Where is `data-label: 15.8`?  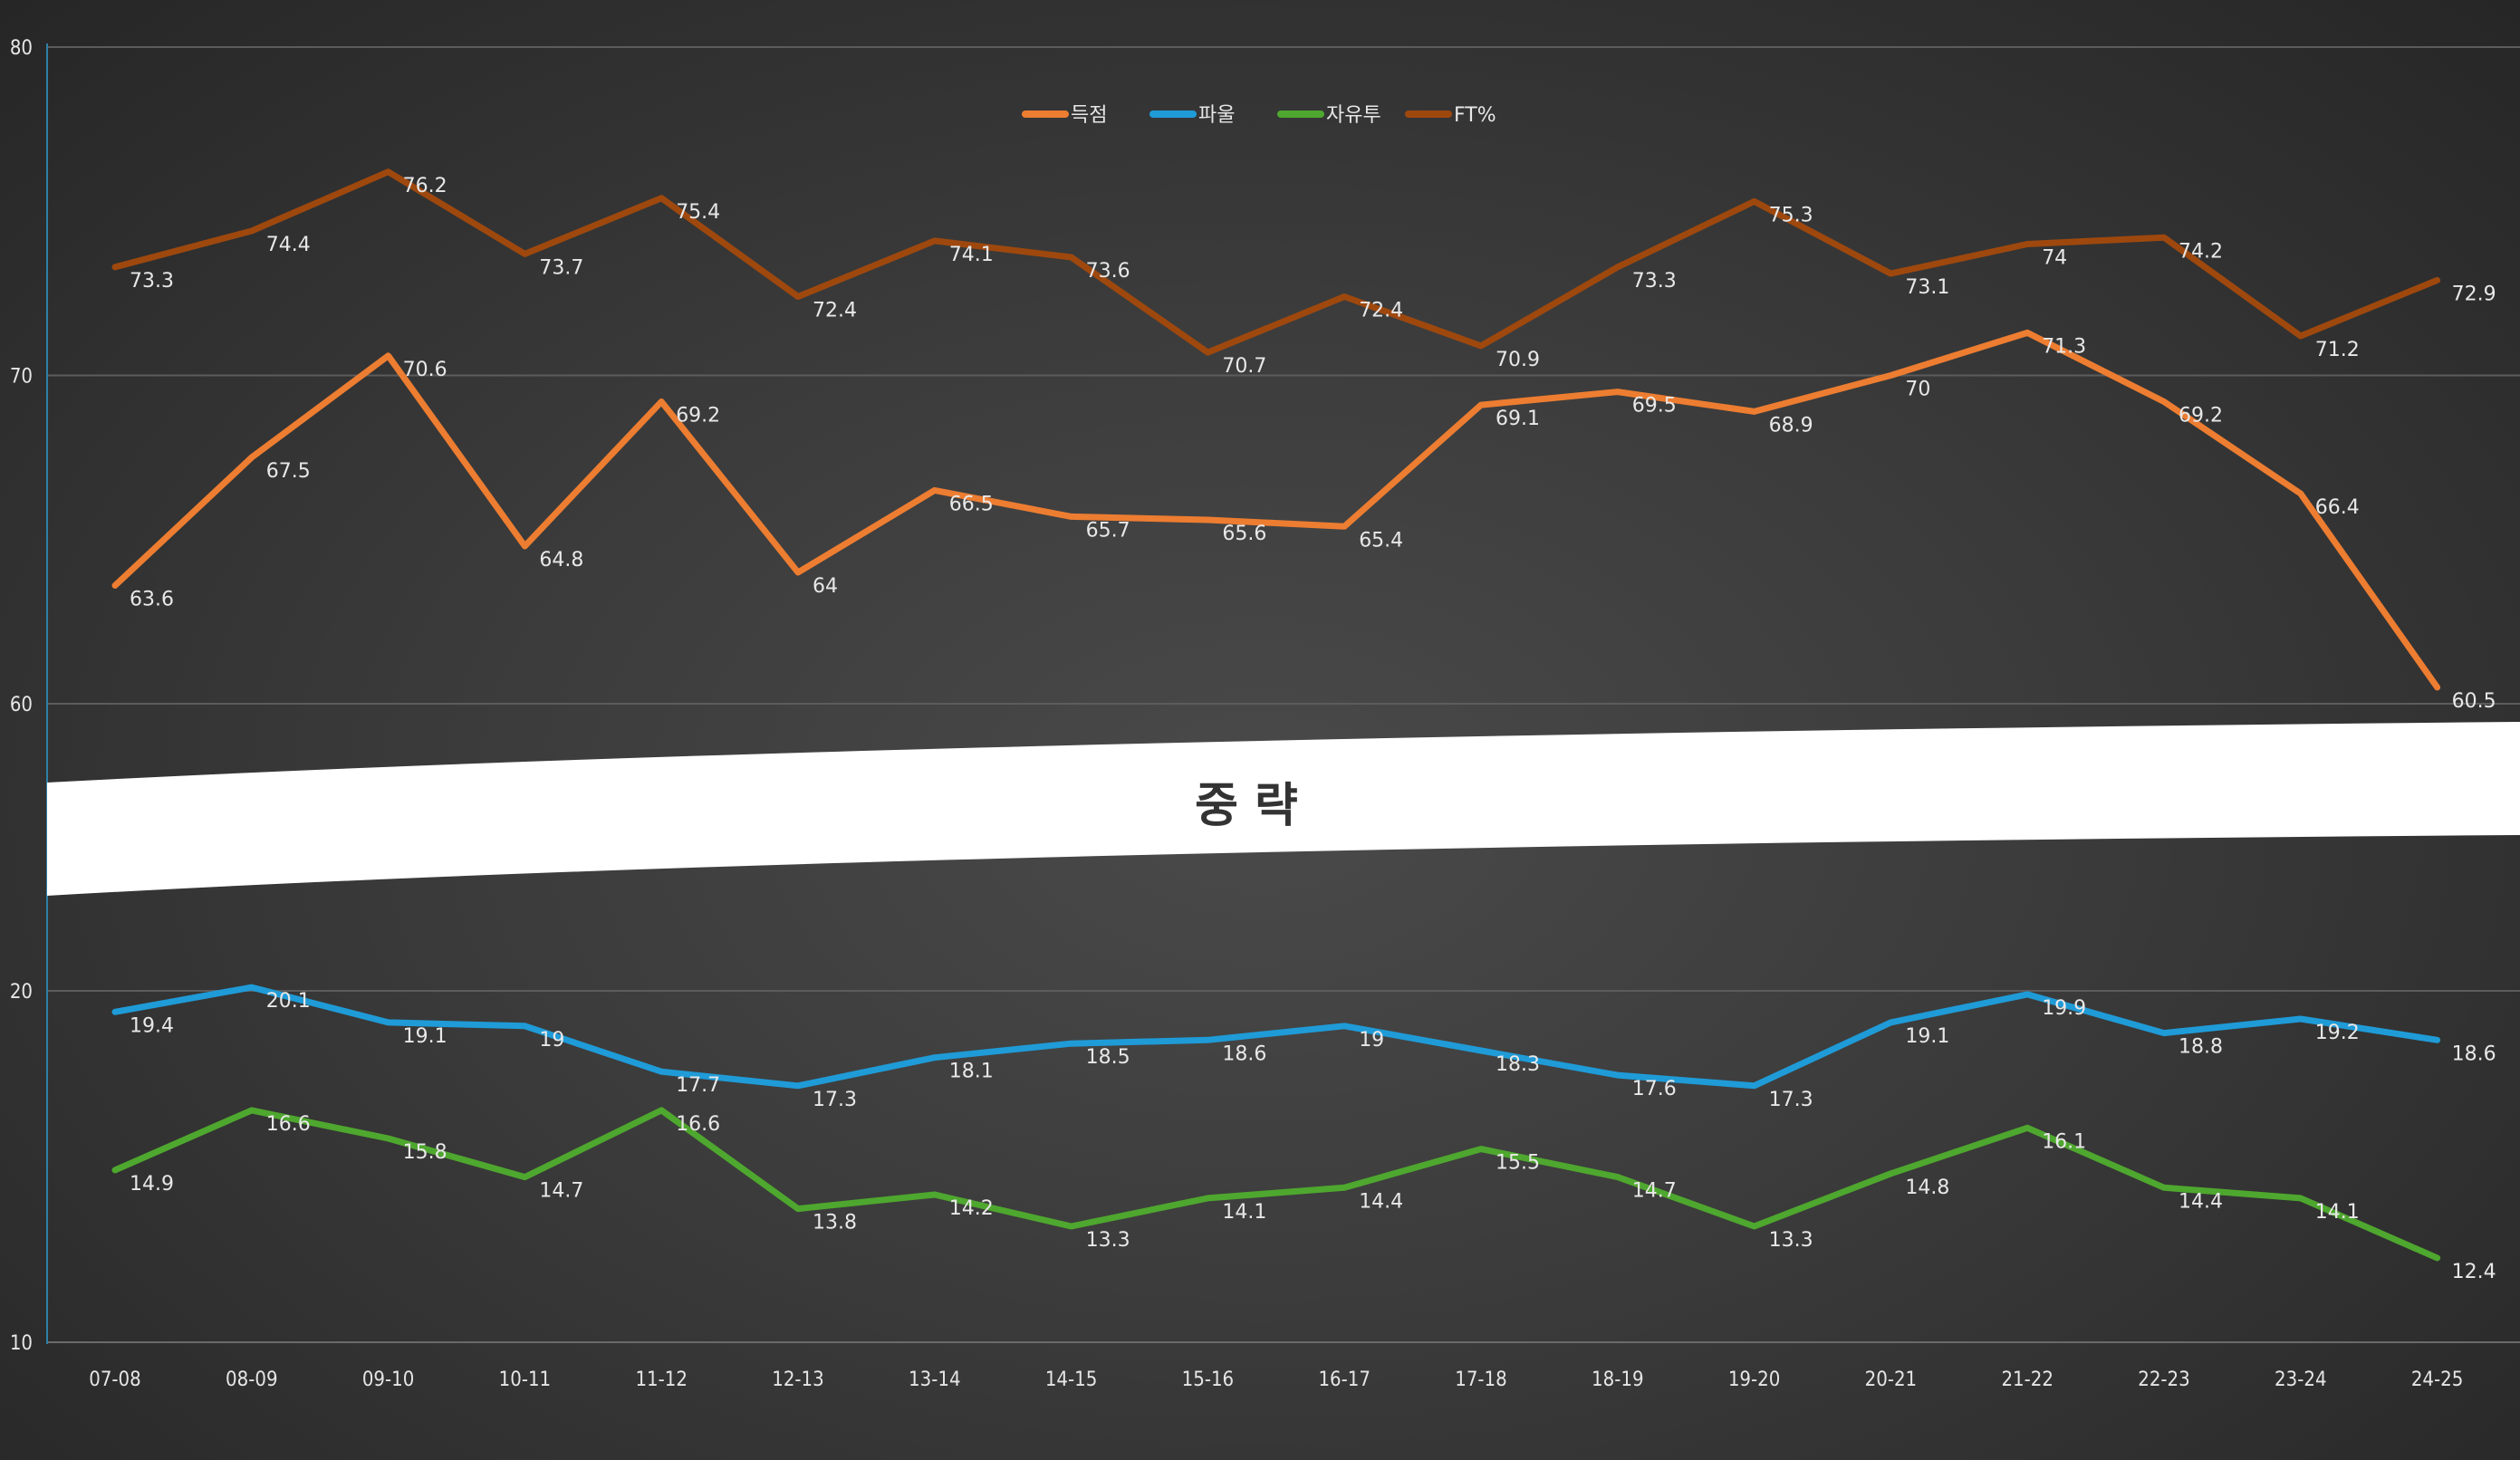
data-label: 15.8 is located at coordinates (425, 1152).